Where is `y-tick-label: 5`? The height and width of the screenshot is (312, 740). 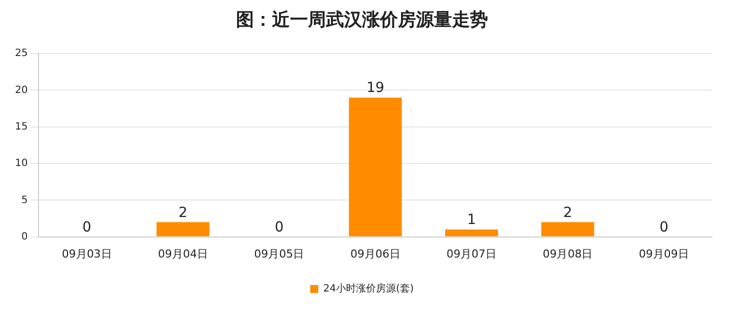 y-tick-label: 5 is located at coordinates (24, 200).